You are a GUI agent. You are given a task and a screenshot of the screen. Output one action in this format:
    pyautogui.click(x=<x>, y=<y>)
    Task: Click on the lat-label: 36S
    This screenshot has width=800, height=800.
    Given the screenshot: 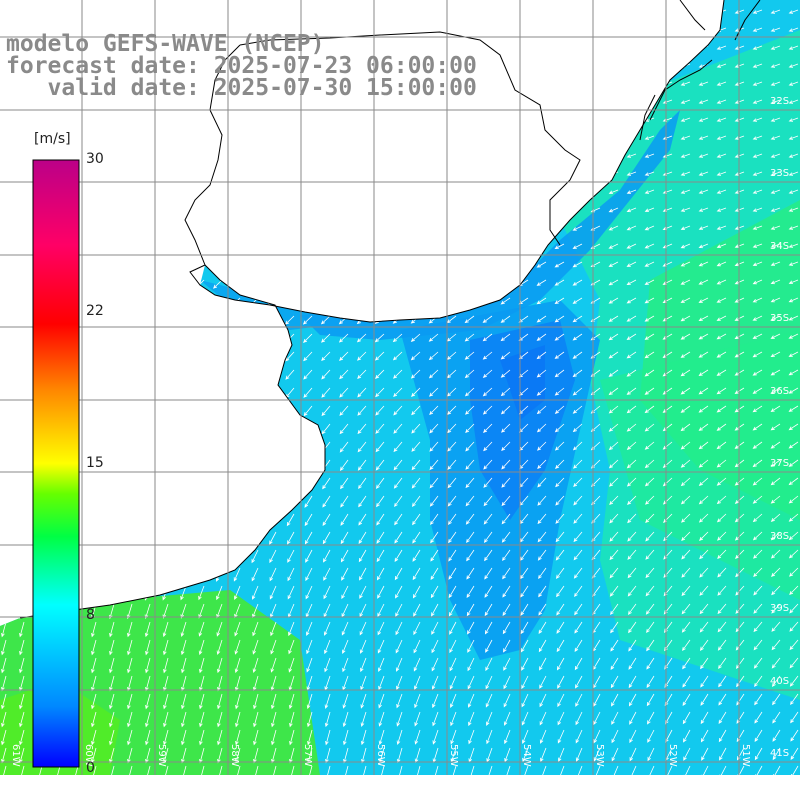 What is the action you would take?
    pyautogui.click(x=779, y=391)
    